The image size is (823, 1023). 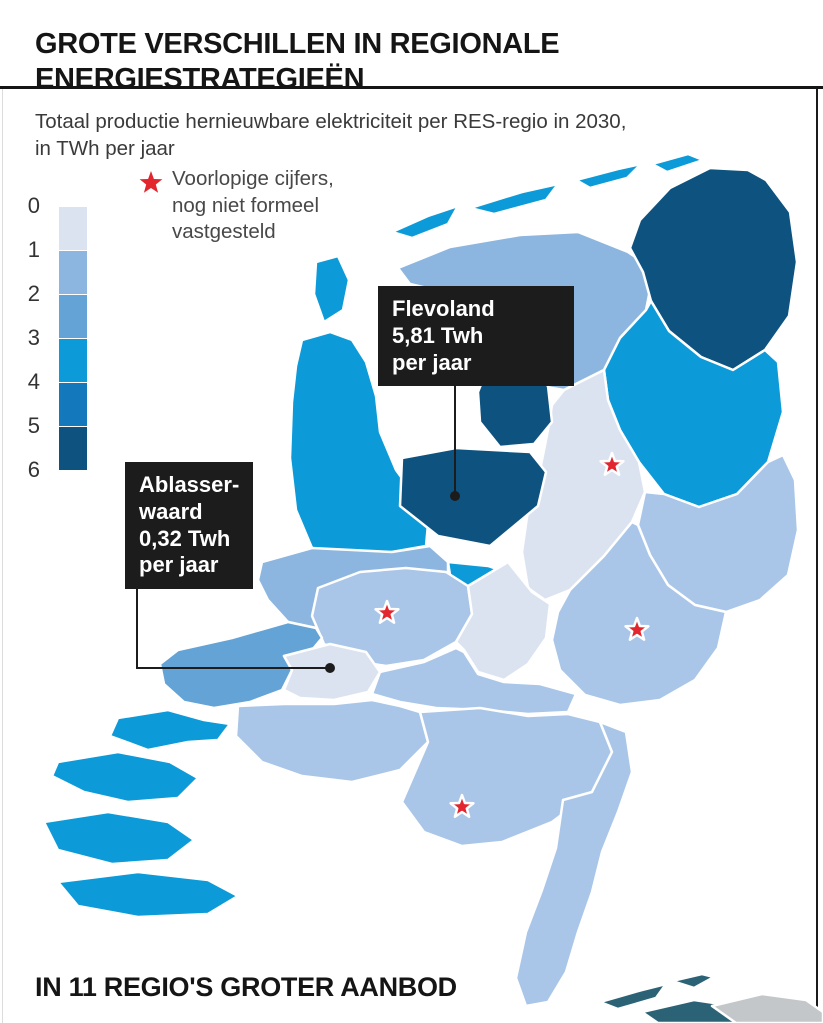 What do you see at coordinates (297, 44) in the screenshot?
I see `page-title-line1: GROTE VERSCHILLEN IN REGIONALE` at bounding box center [297, 44].